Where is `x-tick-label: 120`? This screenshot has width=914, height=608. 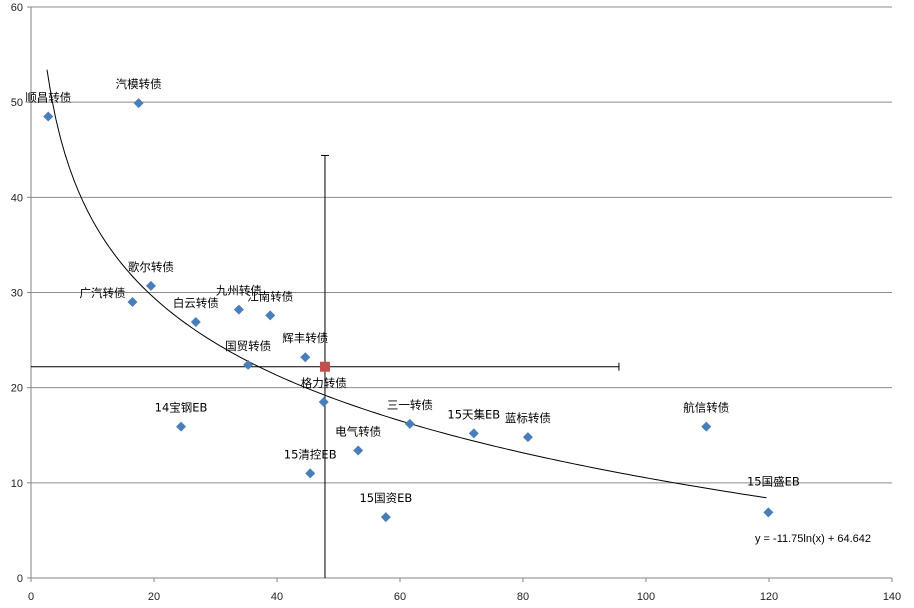
x-tick-label: 120 is located at coordinates (769, 597).